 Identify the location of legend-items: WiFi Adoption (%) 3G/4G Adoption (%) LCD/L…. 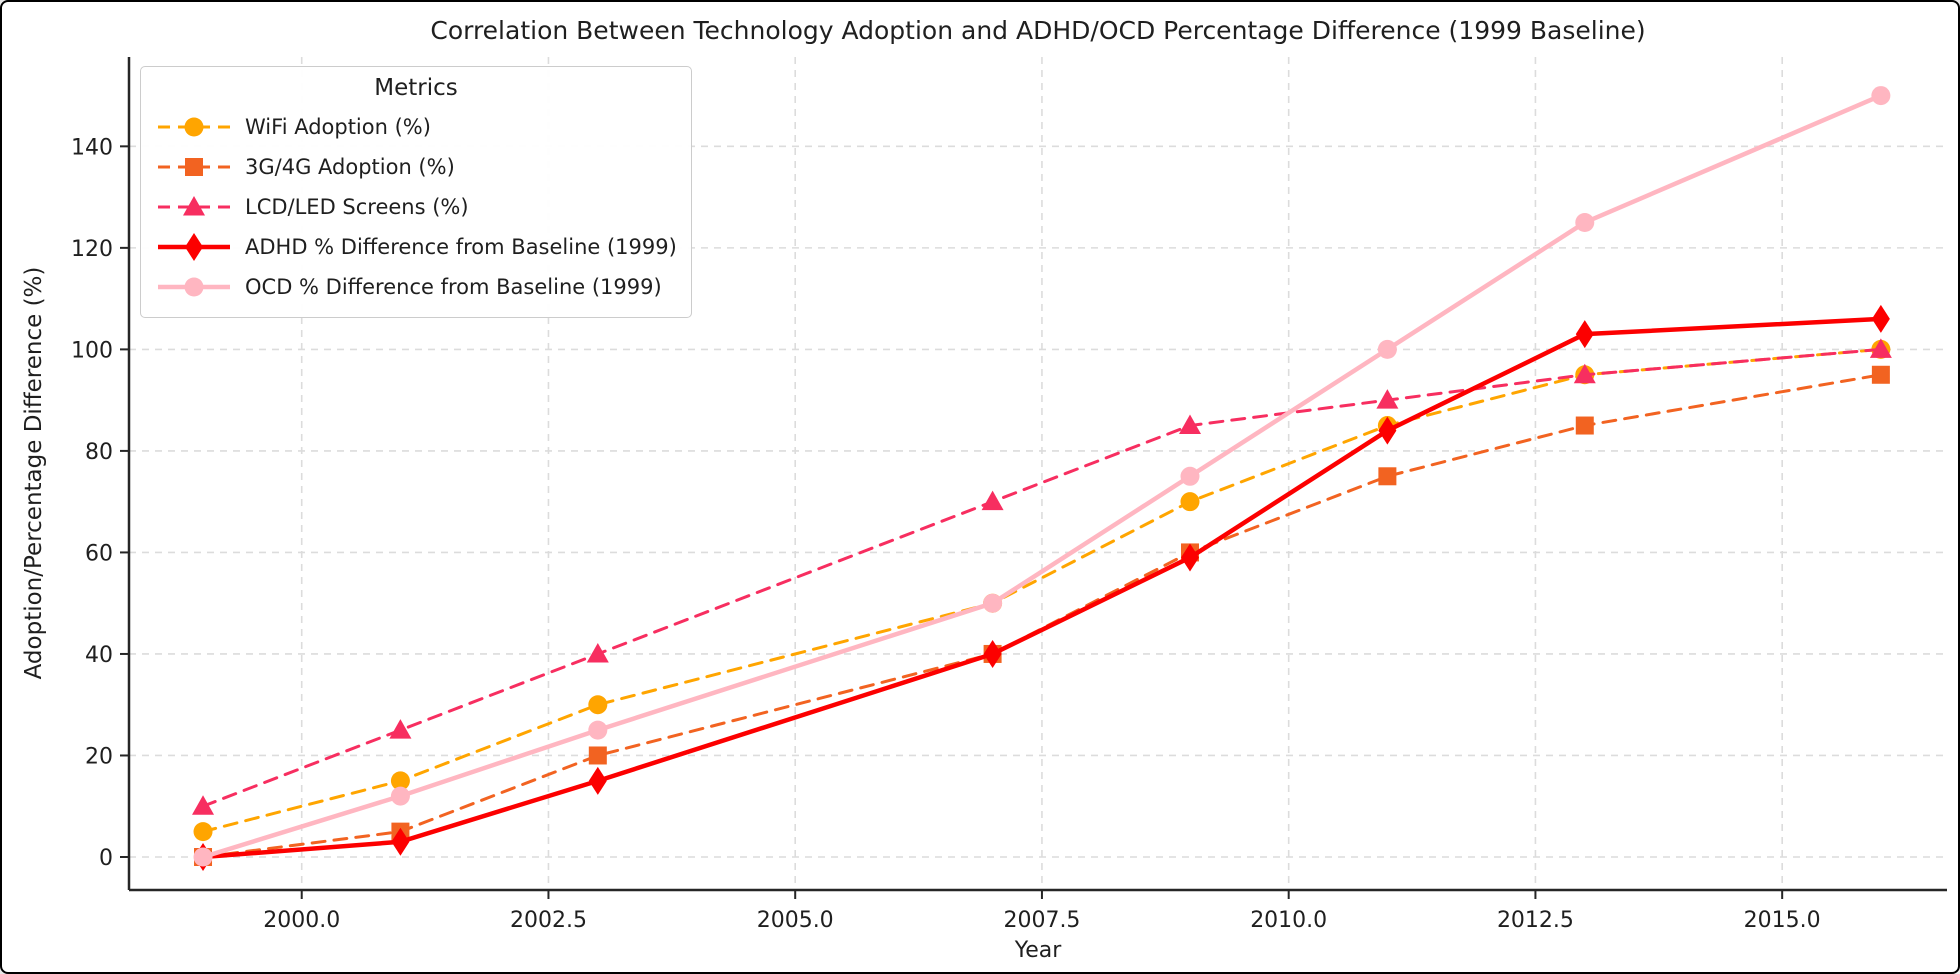
(416, 207).